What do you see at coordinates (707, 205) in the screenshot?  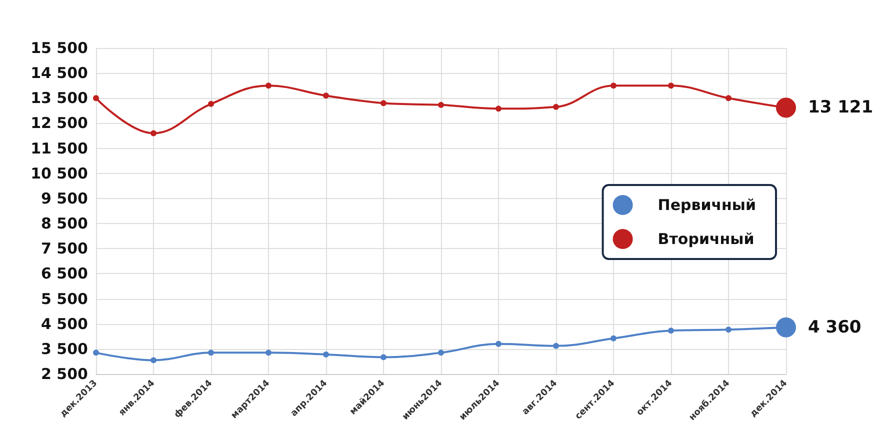 I see `legend-label: Первичный` at bounding box center [707, 205].